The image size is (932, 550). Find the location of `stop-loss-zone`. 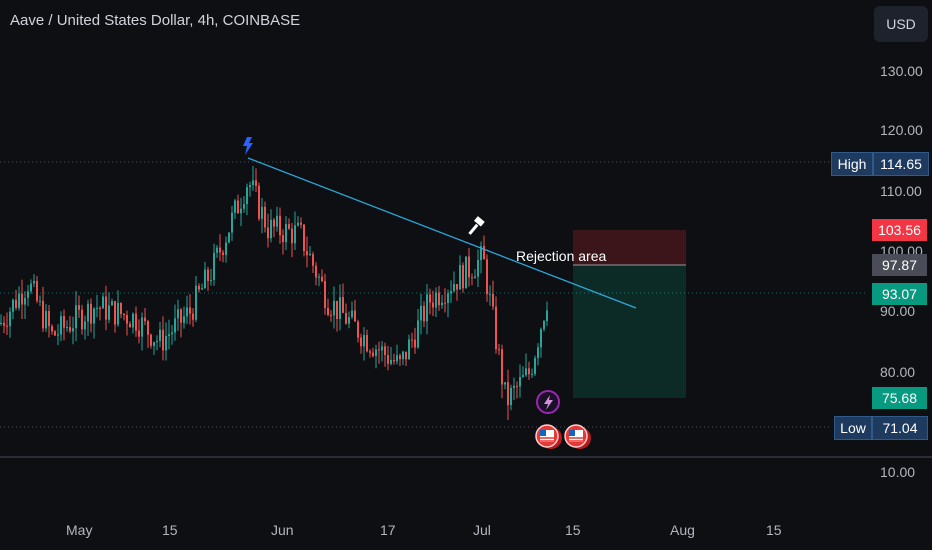

stop-loss-zone is located at coordinates (629, 247).